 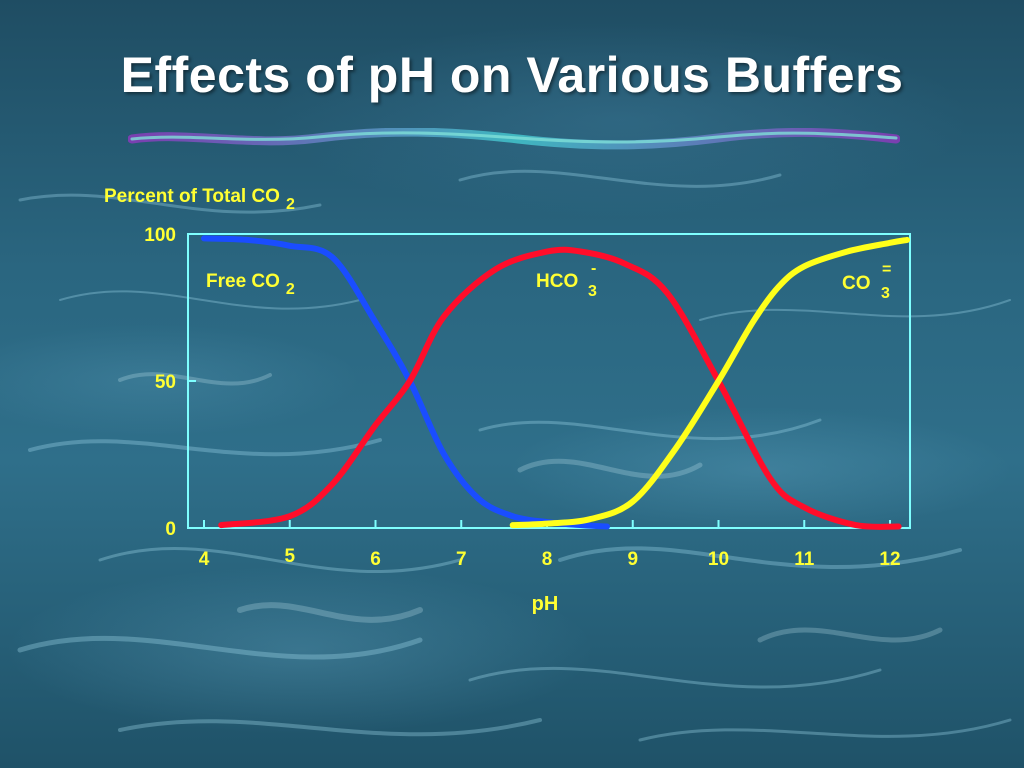 What do you see at coordinates (250, 284) in the screenshot?
I see `series-label-free-co2: Free CO 2` at bounding box center [250, 284].